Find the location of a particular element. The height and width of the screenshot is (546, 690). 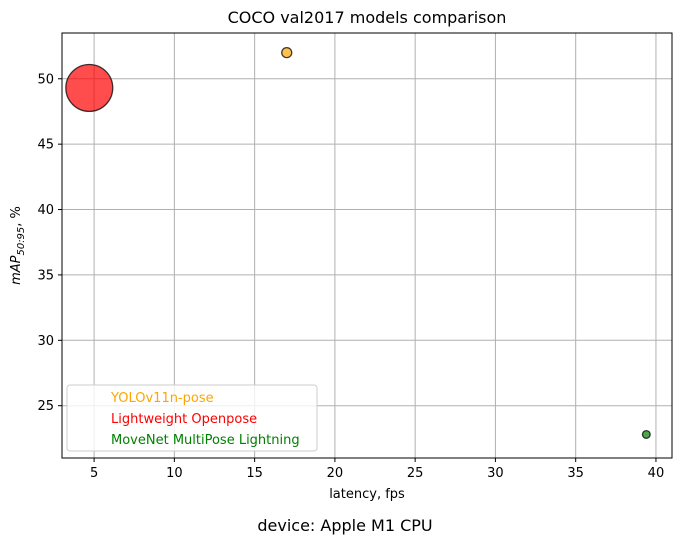

y-tick-label: 30 is located at coordinates (45, 341).